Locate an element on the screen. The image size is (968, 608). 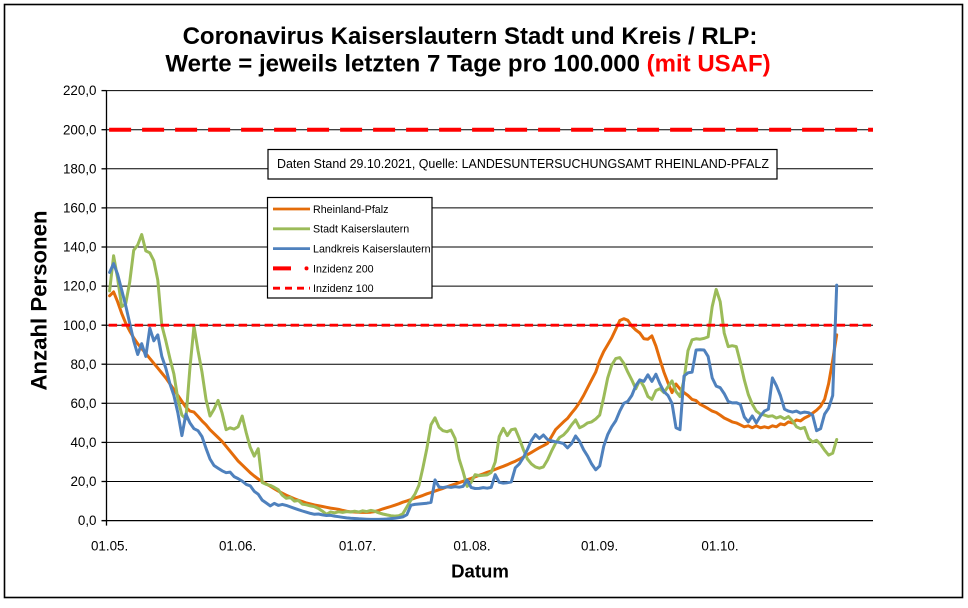
svg-text: 01.06. is located at coordinates (237, 545).